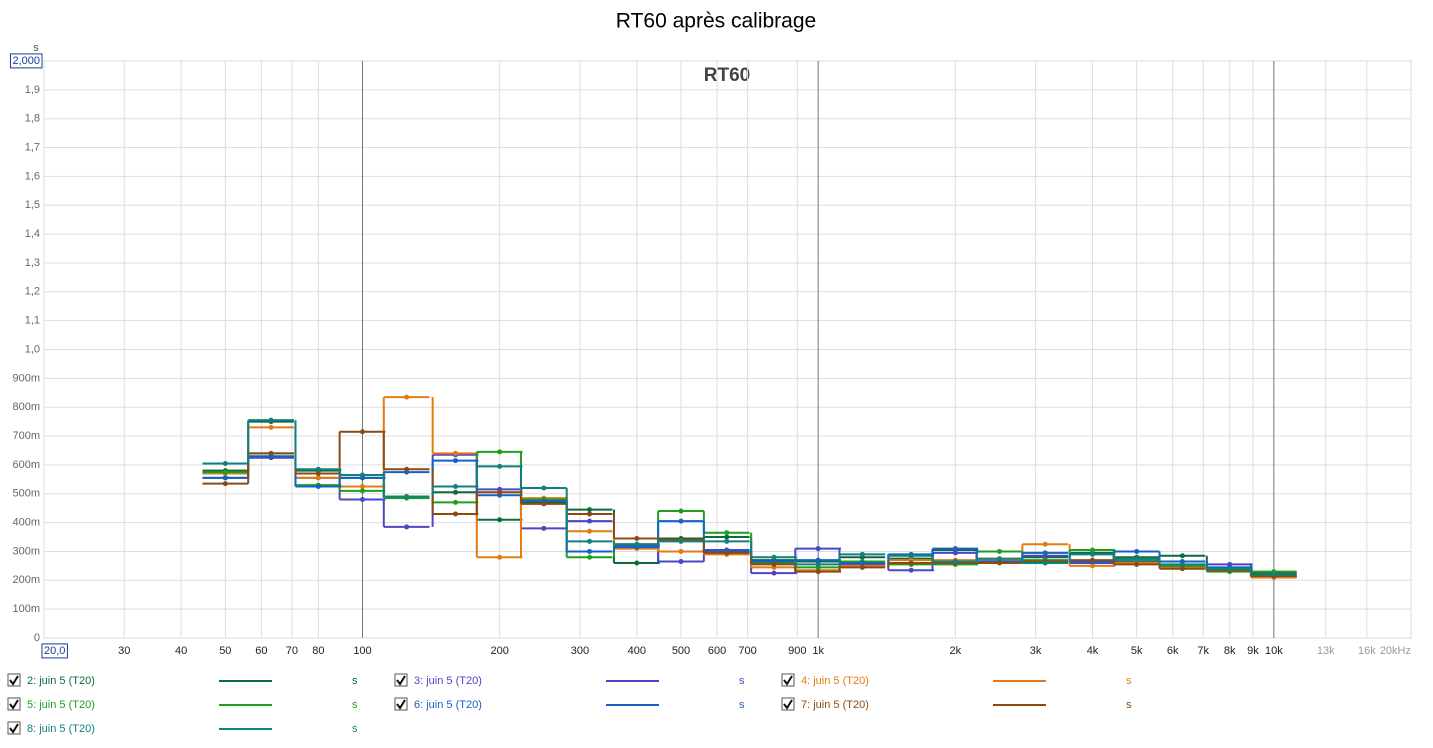  Describe the element at coordinates (1274, 651) in the screenshot. I see `x-tick-label: 10k` at that location.